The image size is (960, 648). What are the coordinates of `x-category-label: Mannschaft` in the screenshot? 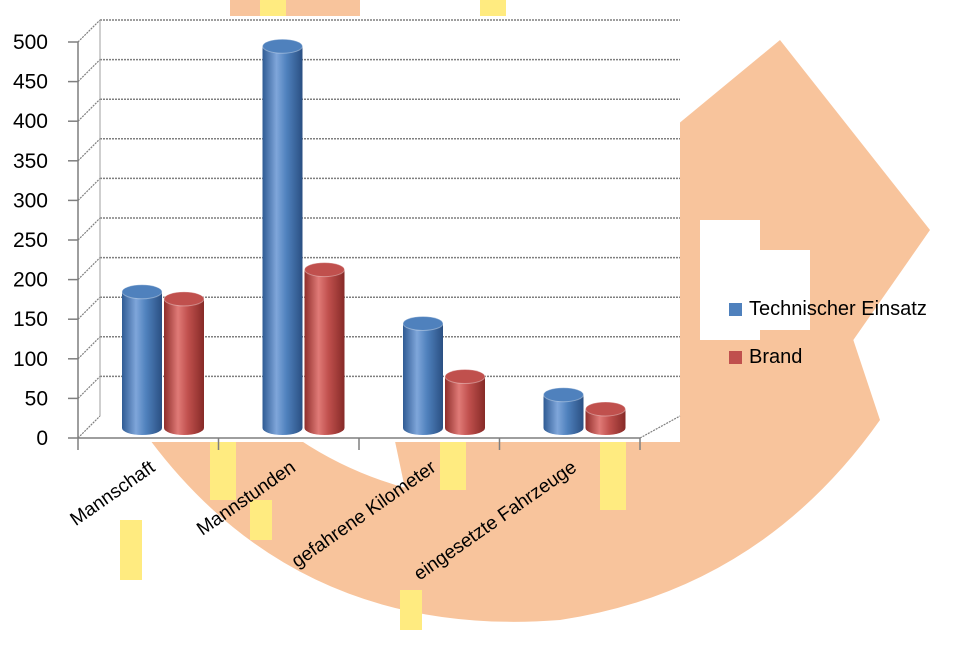 It's located at (113, 493).